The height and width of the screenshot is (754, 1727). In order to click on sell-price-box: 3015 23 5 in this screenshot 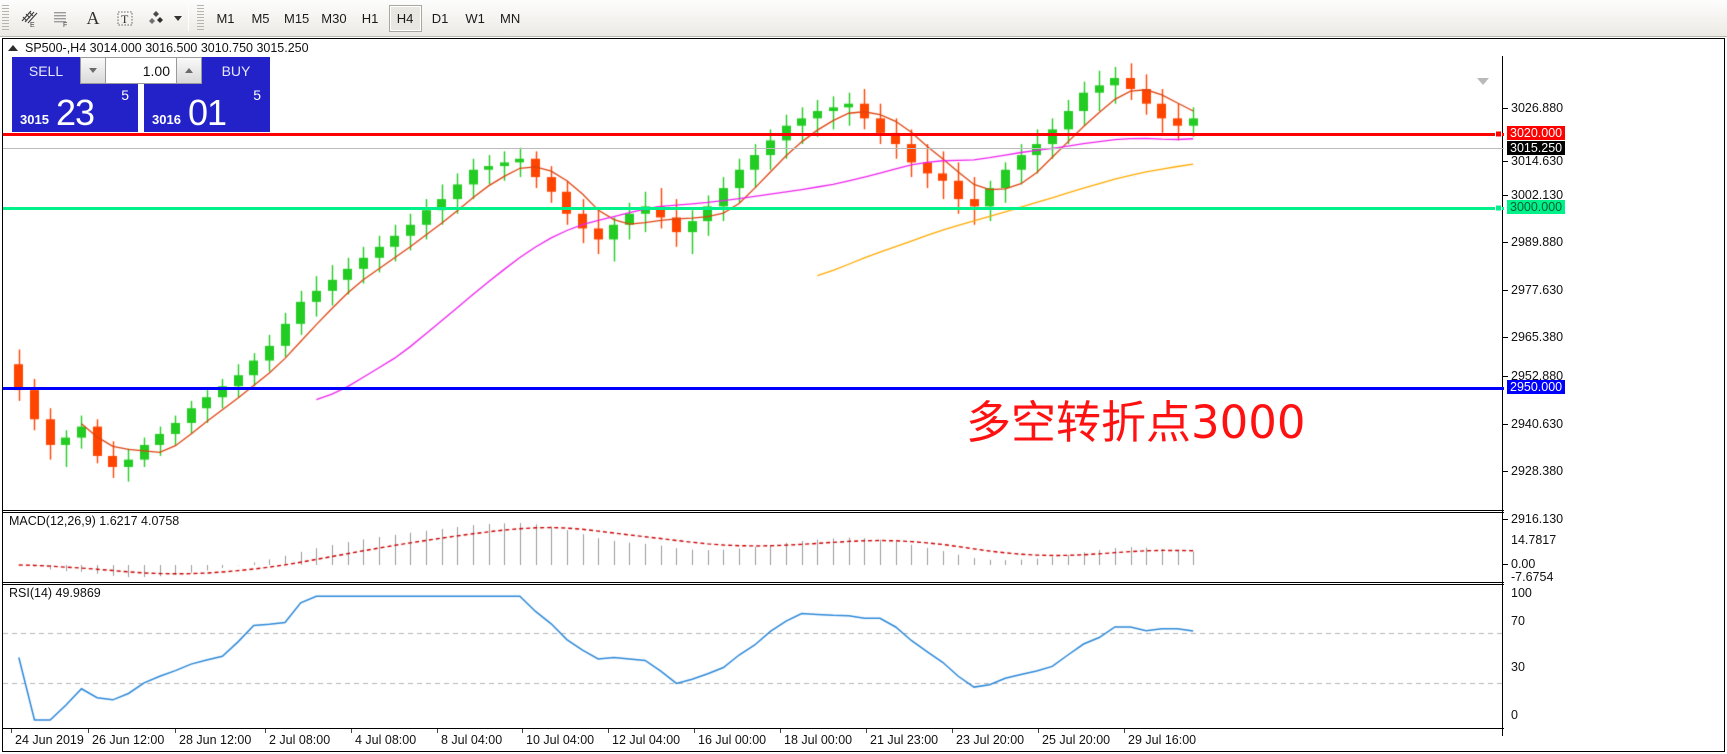, I will do `click(75, 108)`.